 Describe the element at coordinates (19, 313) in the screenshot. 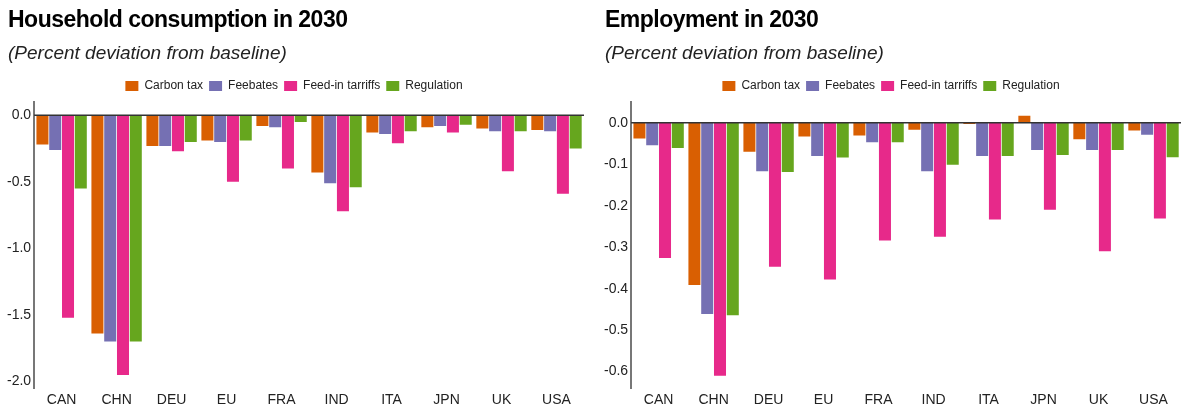

I see `y-tick-label: -1.5` at that location.